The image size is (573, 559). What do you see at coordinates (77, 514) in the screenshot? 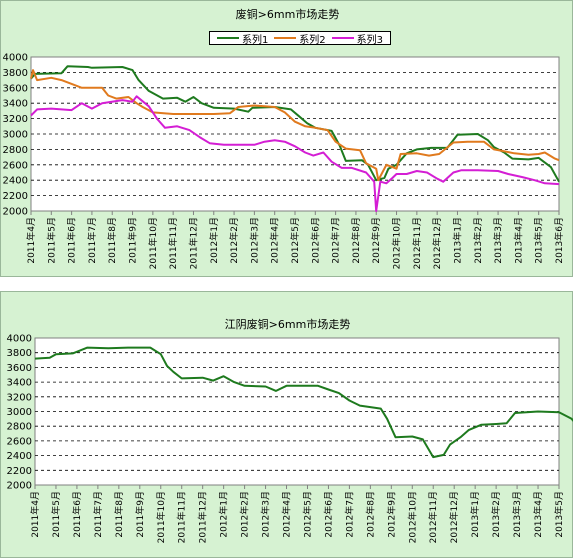
I see `bottom-chart-x-tick-label: 2011年6月` at bounding box center [77, 514].